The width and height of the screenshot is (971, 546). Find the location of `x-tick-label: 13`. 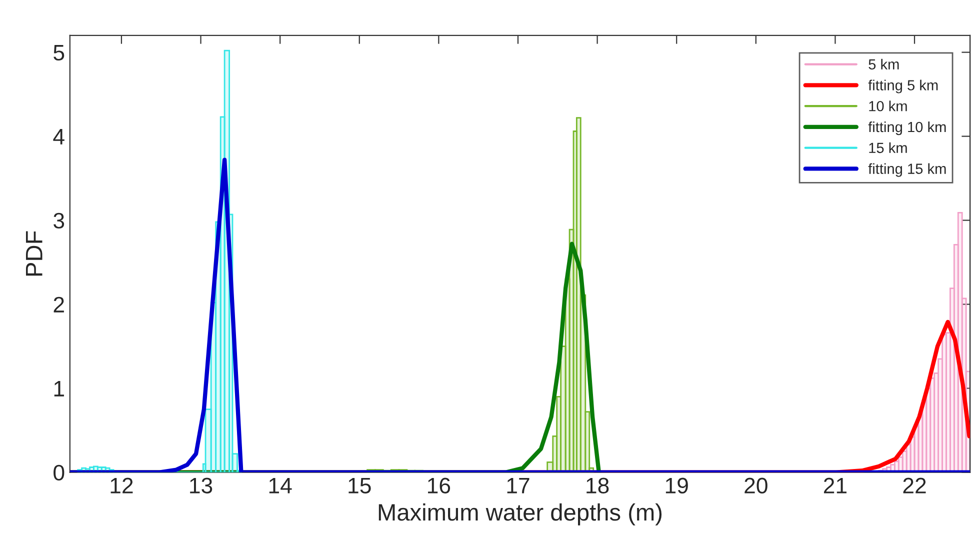

x-tick-label: 13 is located at coordinates (201, 486).